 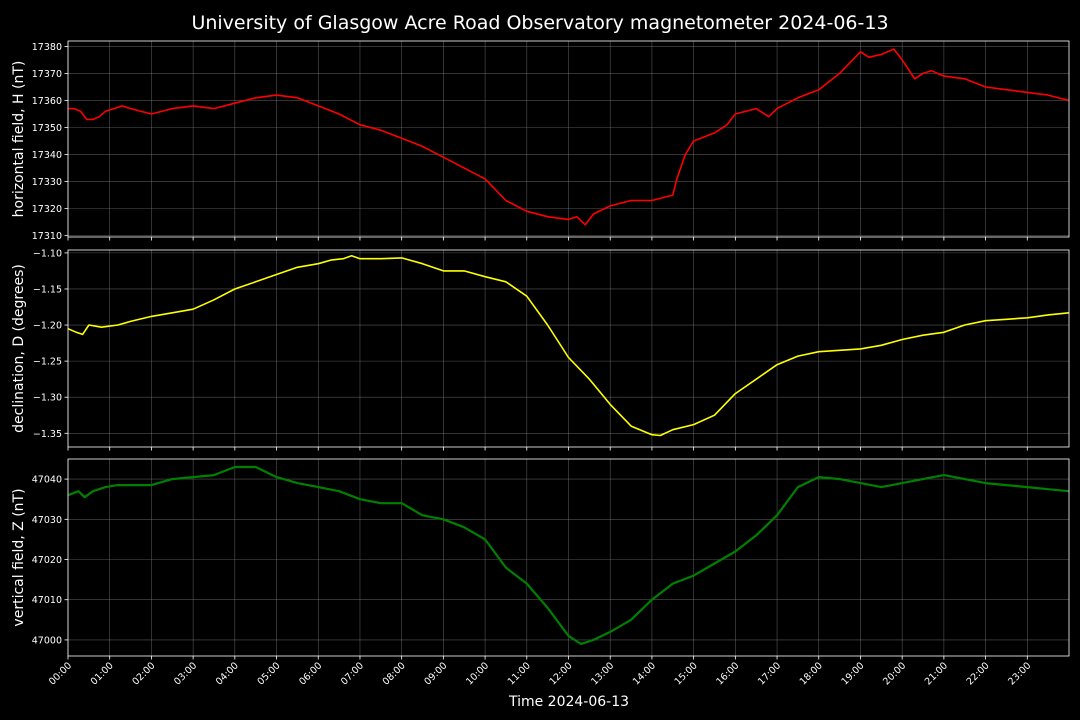 What do you see at coordinates (47, 74) in the screenshot?
I see `h-field-y-tick-label: 17370` at bounding box center [47, 74].